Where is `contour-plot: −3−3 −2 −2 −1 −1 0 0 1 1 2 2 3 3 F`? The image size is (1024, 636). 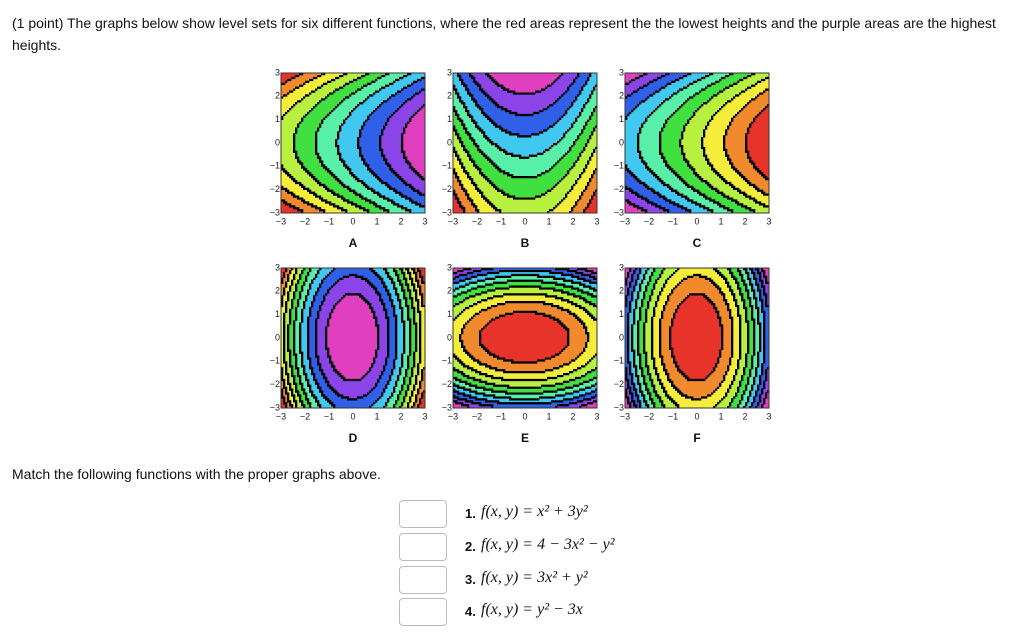
contour-plot: −3−3 −2 −2 −1 −1 0 0 1 1 2 2 3 3 F is located at coordinates (693, 353).